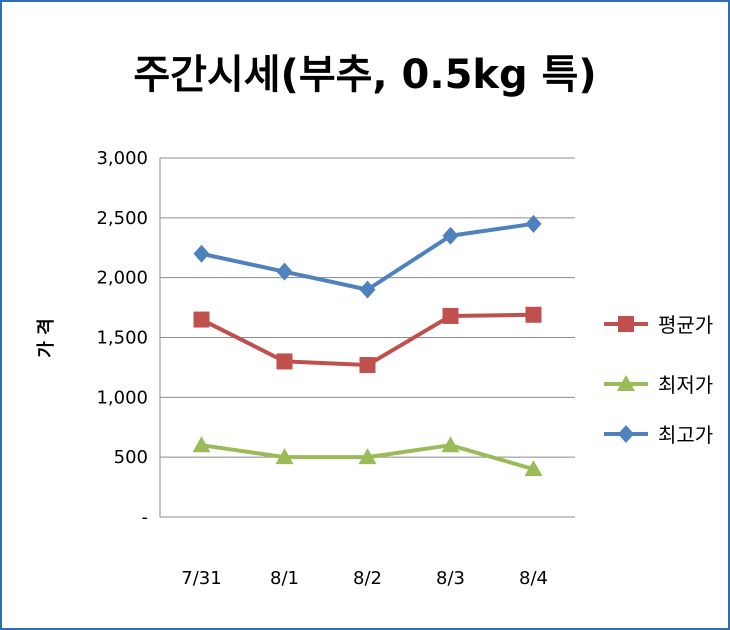 The image size is (730, 630). I want to click on legend-label: 최저가, so click(685, 385).